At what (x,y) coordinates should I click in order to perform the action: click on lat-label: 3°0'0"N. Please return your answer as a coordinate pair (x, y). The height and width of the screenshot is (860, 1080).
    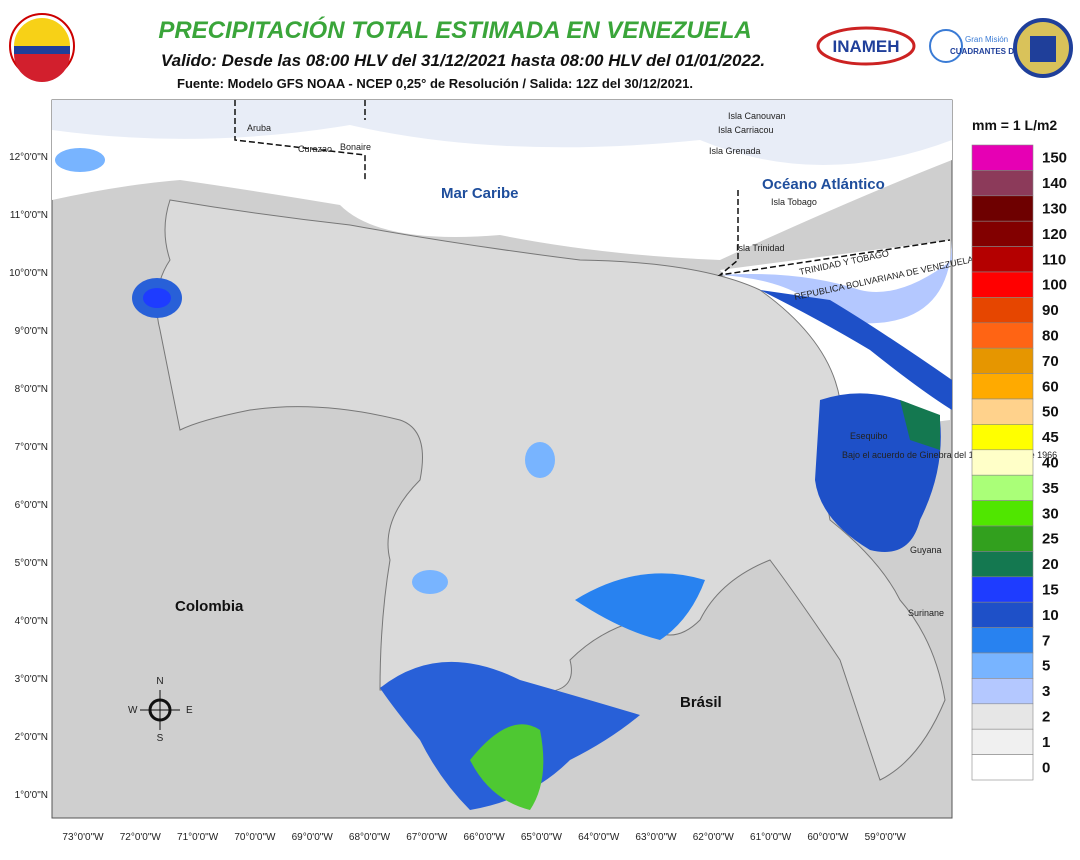
    Looking at the image, I should click on (31, 679).